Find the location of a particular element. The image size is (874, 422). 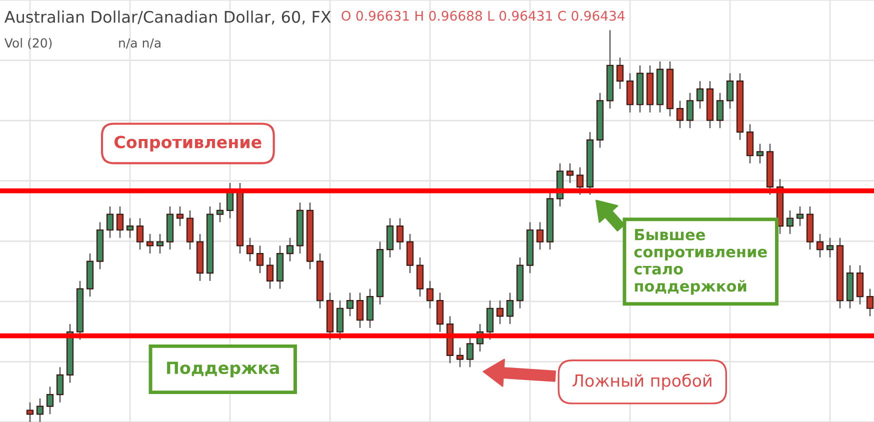

annotation: Бывшее сопротивление стало поддержкой is located at coordinates (700, 262).